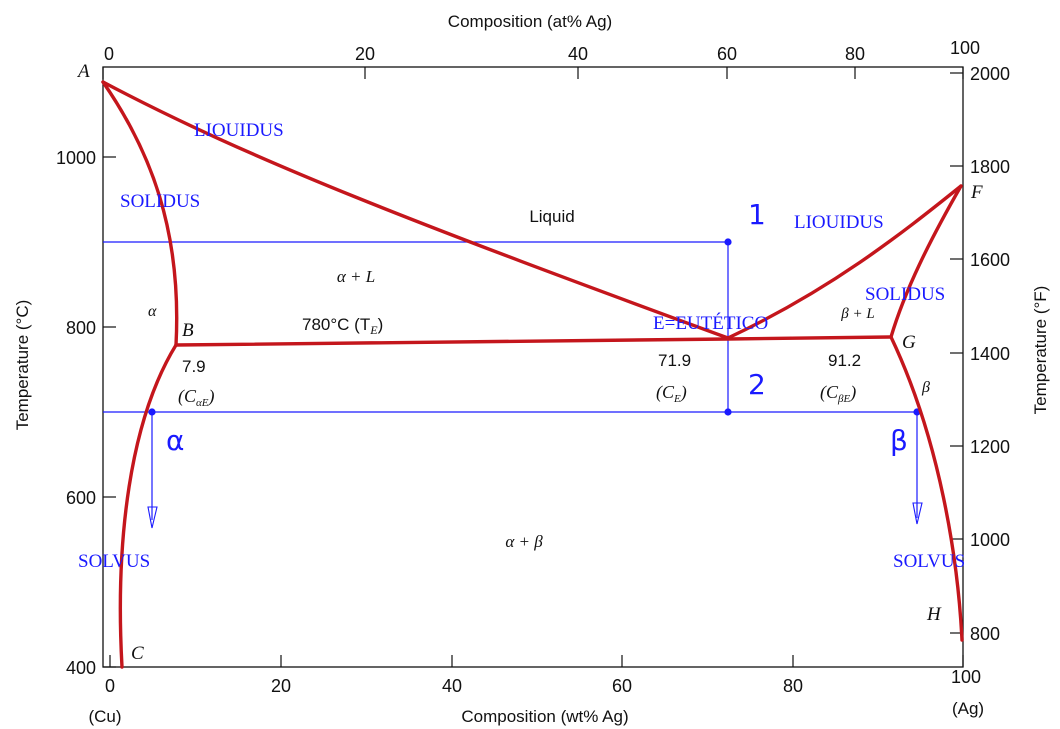 The width and height of the screenshot is (1060, 729). Describe the element at coordinates (710, 323) in the screenshot. I see `annotation-eutectic-name: E=EUTÉTICO` at that location.